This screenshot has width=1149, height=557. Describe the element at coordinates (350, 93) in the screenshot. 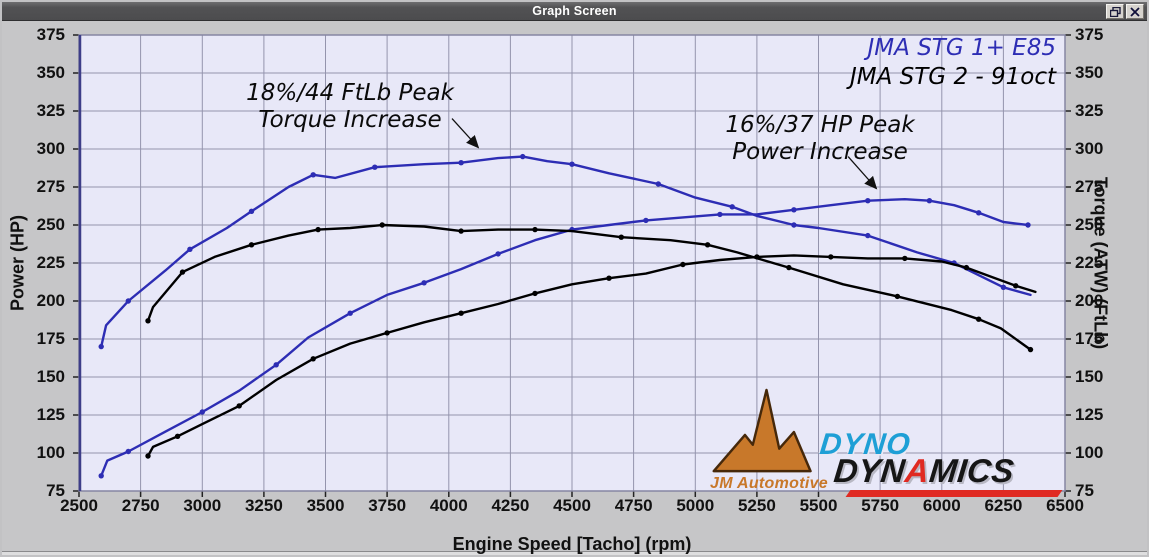

I see `annotation-line: 18%/44 FtLb Peak` at that location.